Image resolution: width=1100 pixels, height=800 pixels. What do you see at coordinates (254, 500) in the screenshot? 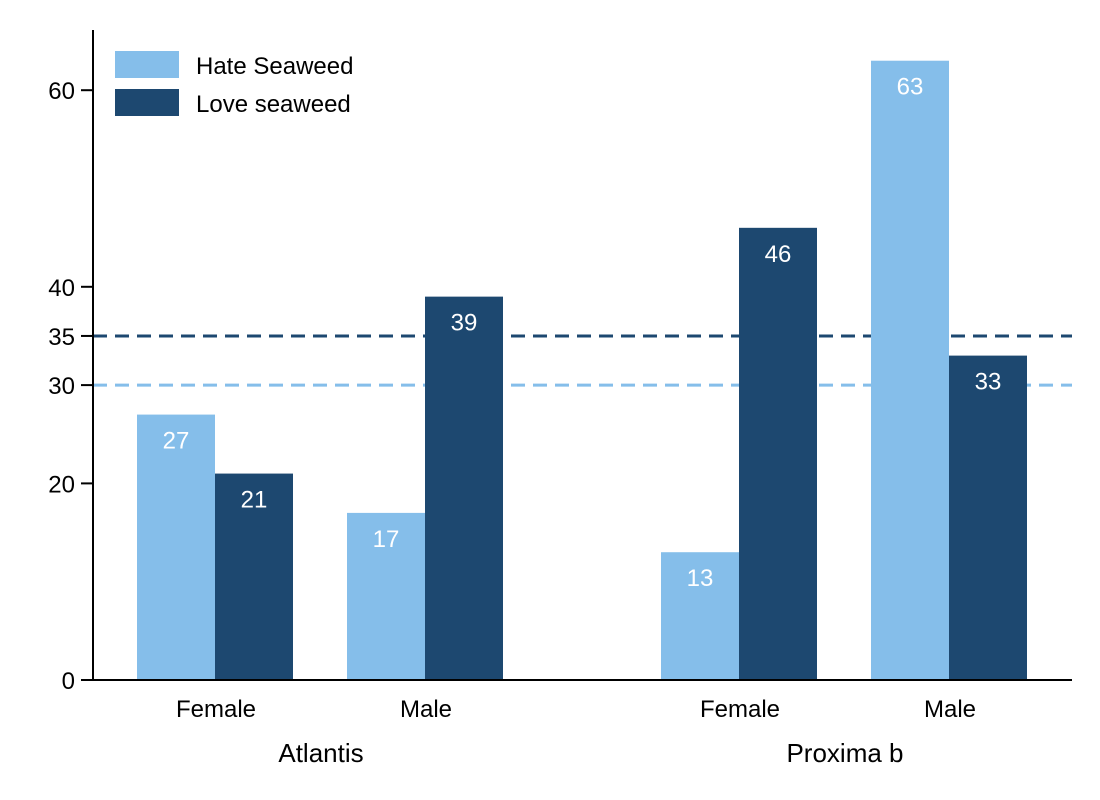
I see `data-label: 21` at bounding box center [254, 500].